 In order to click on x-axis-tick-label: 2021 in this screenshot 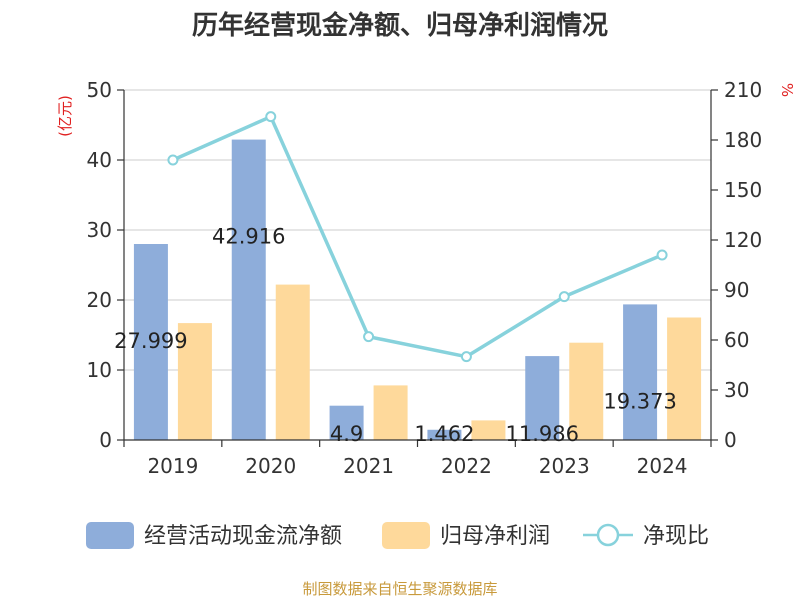, I will do `click(368, 466)`.